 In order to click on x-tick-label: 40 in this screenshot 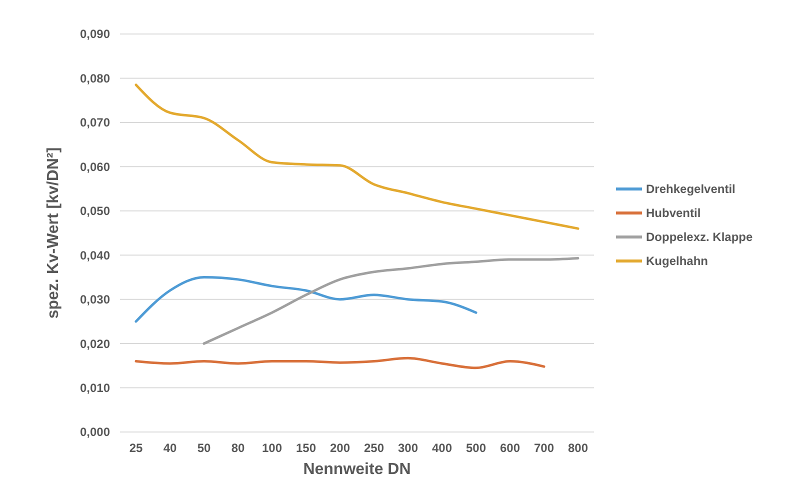, I will do `click(170, 448)`.